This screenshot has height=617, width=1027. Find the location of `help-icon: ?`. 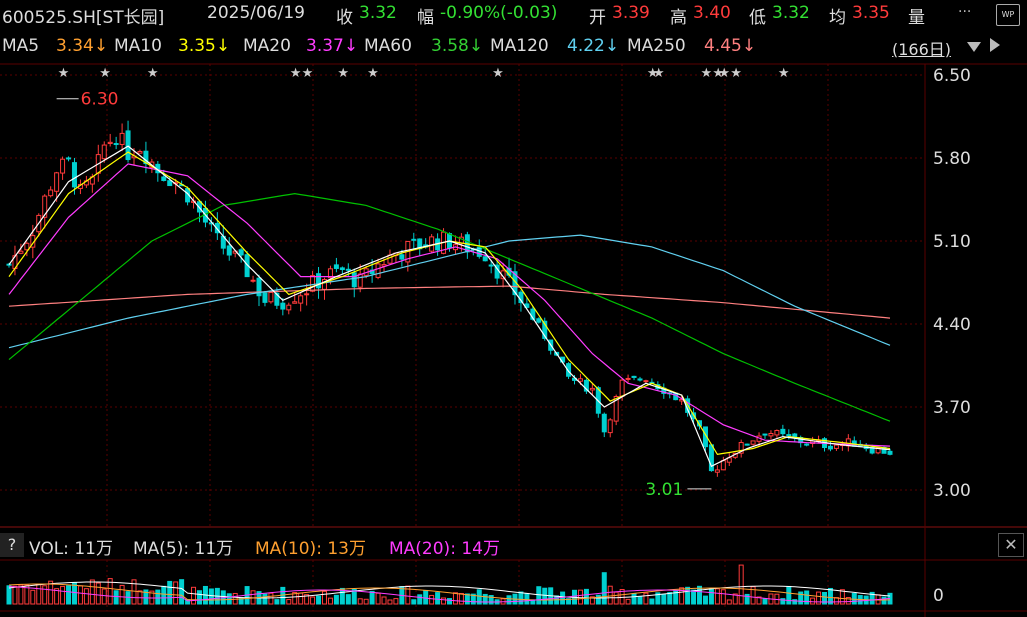

help-icon: ? is located at coordinates (12, 545).